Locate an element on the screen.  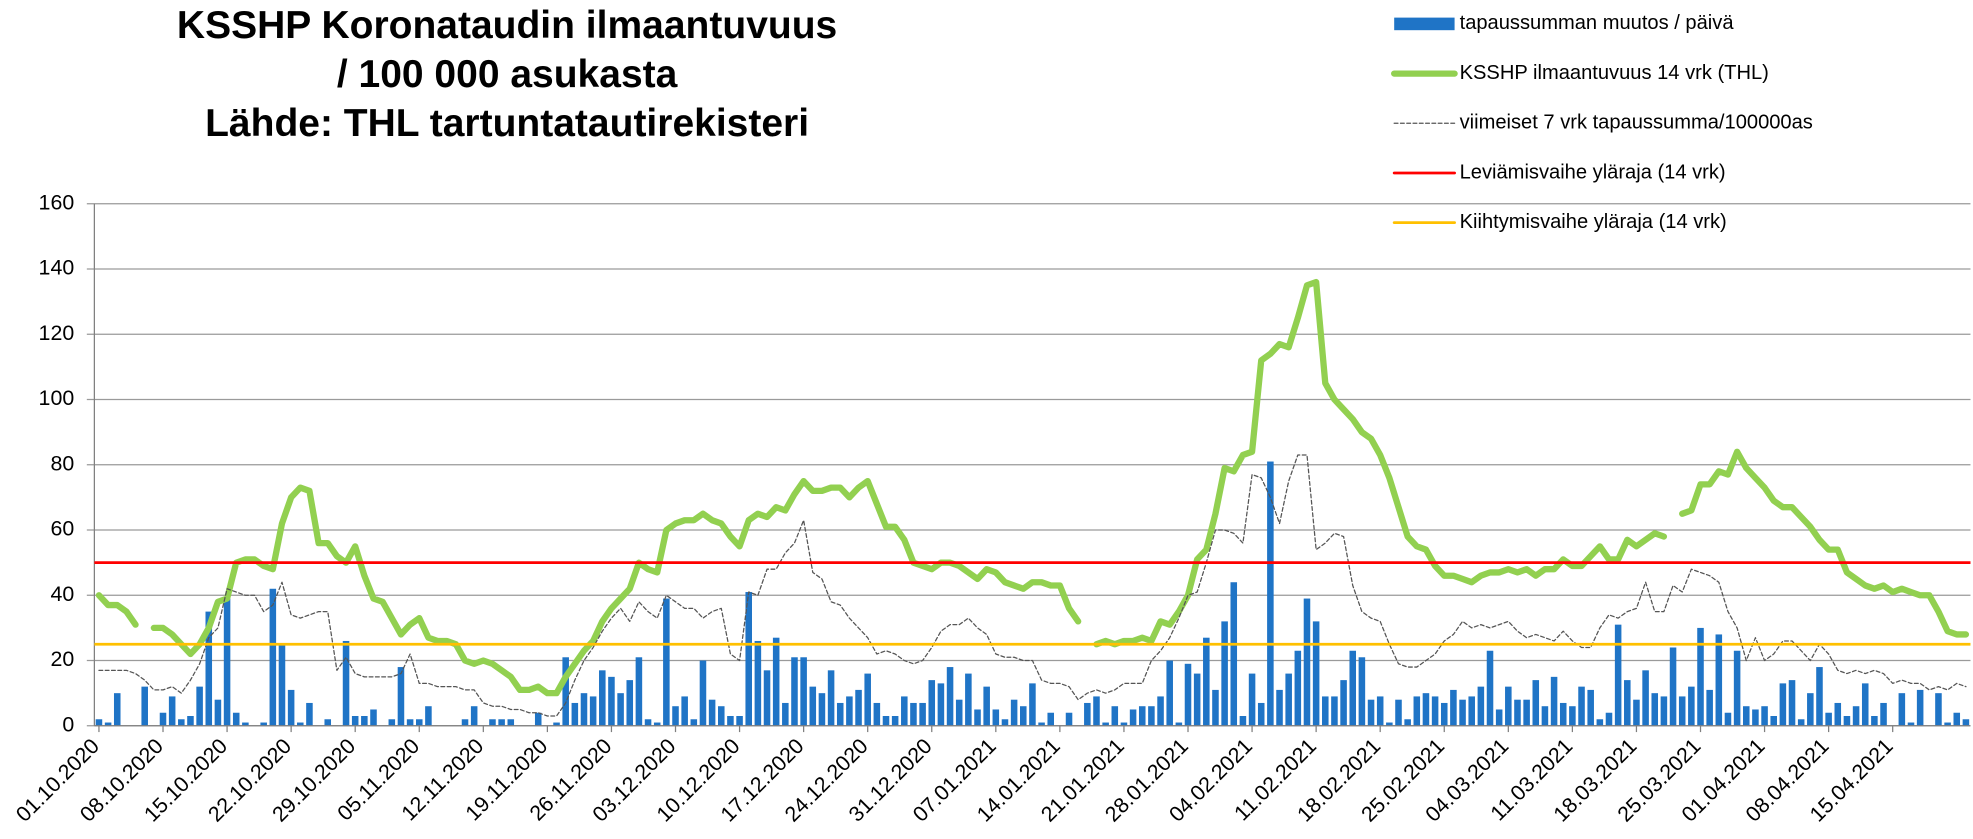
chart-title: / 100 000 asukasta is located at coordinates (507, 74).